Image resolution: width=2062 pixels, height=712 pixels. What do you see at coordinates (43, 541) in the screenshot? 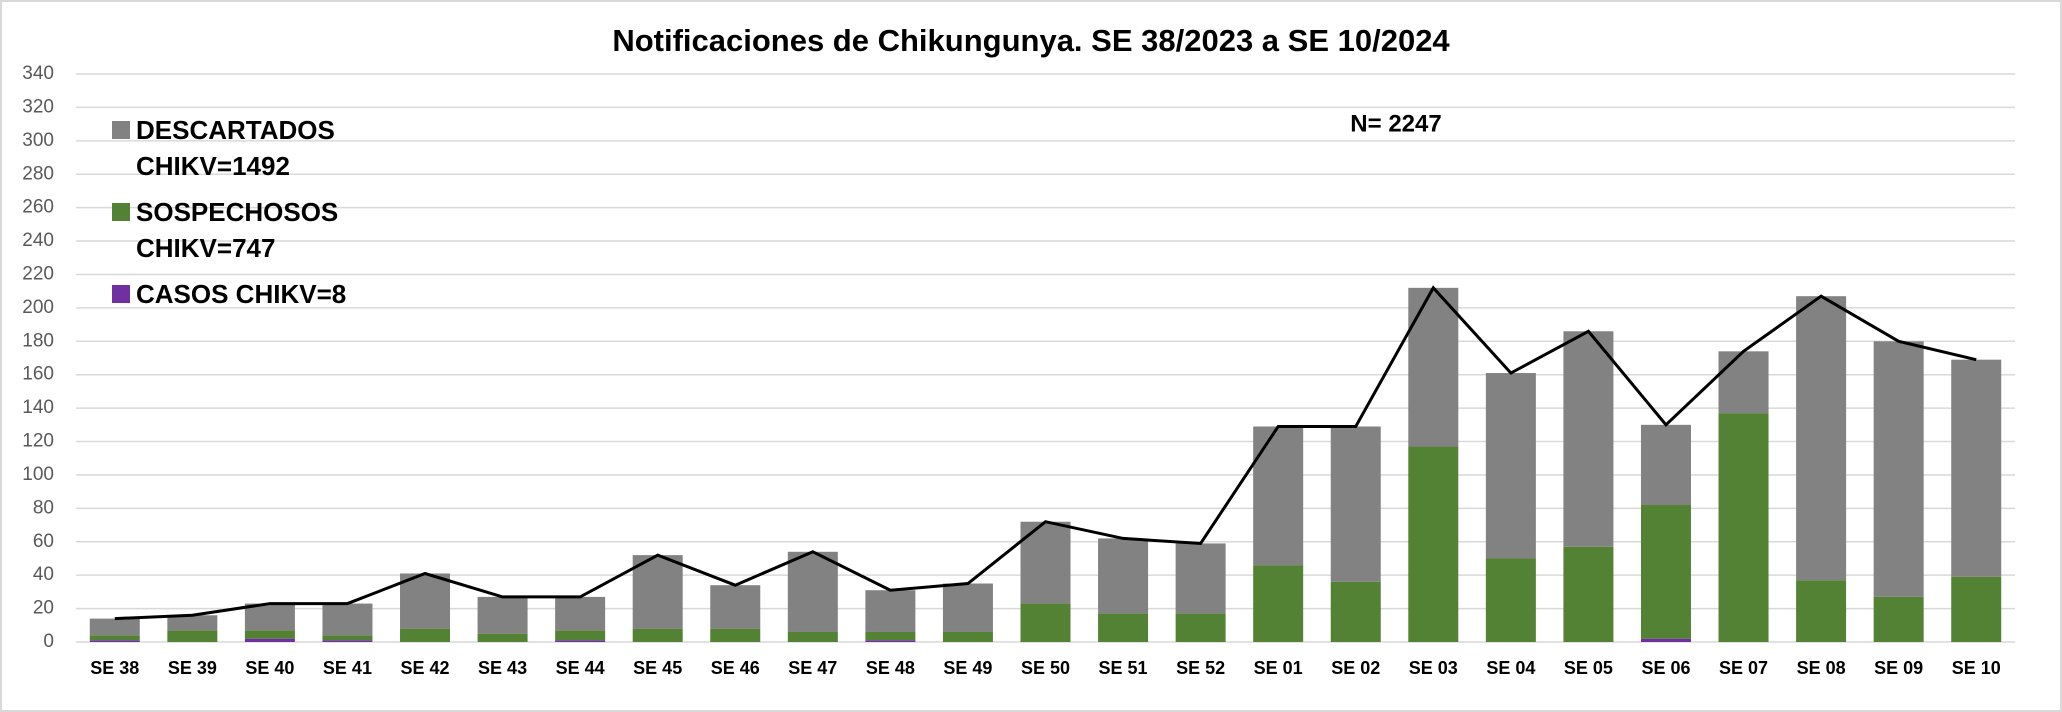
I see `y-tick-label: 60` at bounding box center [43, 541].